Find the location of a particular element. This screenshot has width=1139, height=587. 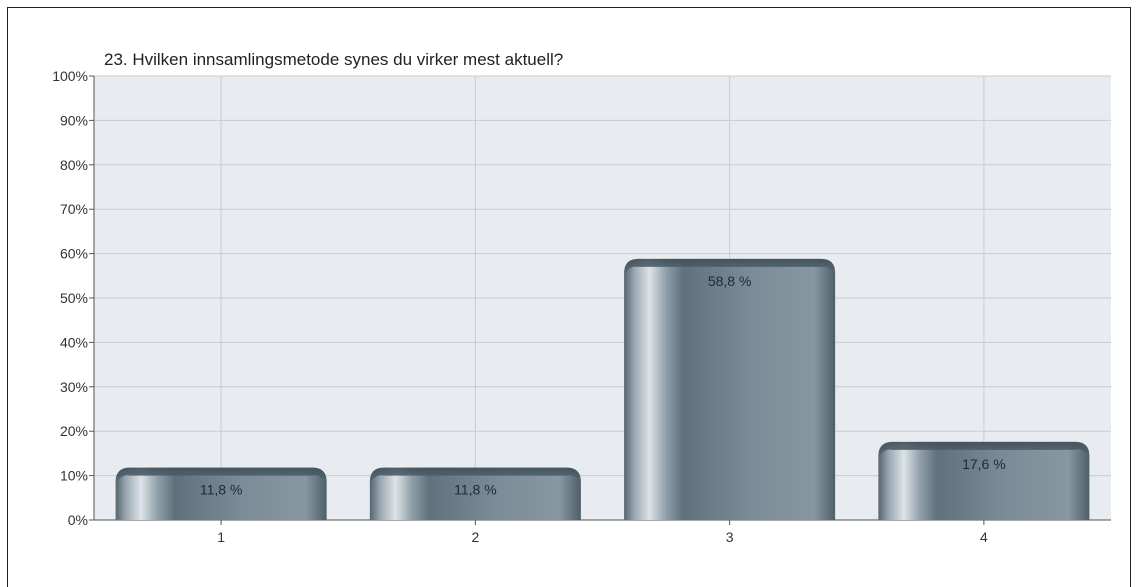

x-tick-label: 4 is located at coordinates (984, 537).